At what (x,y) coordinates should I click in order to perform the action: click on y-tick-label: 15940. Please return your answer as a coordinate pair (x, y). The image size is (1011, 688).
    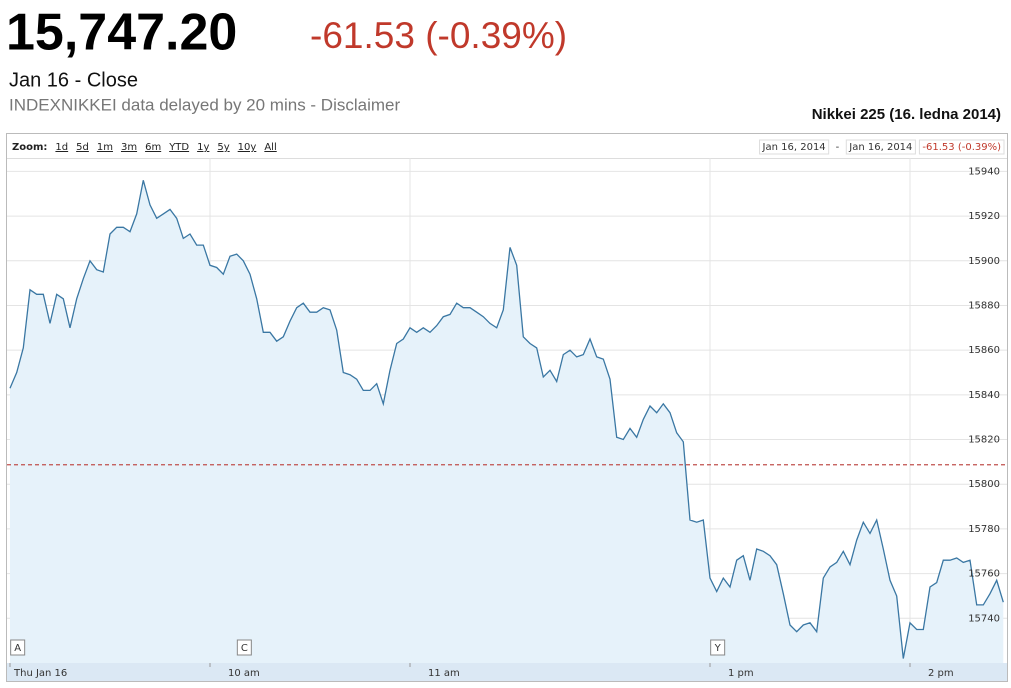
    Looking at the image, I should click on (984, 171).